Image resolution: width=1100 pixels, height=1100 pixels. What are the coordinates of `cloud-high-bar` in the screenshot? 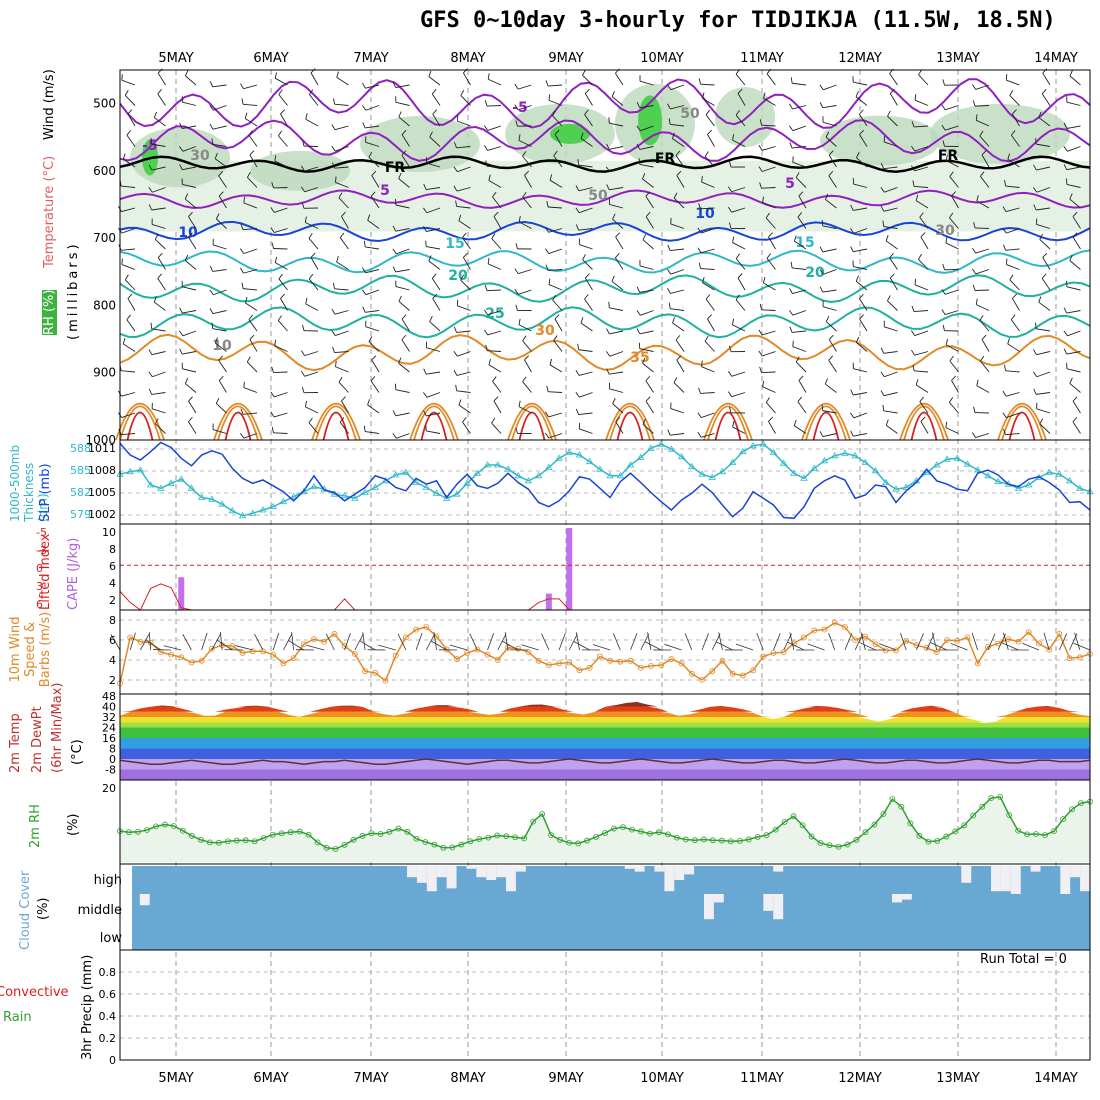 It's located at (1085, 879).